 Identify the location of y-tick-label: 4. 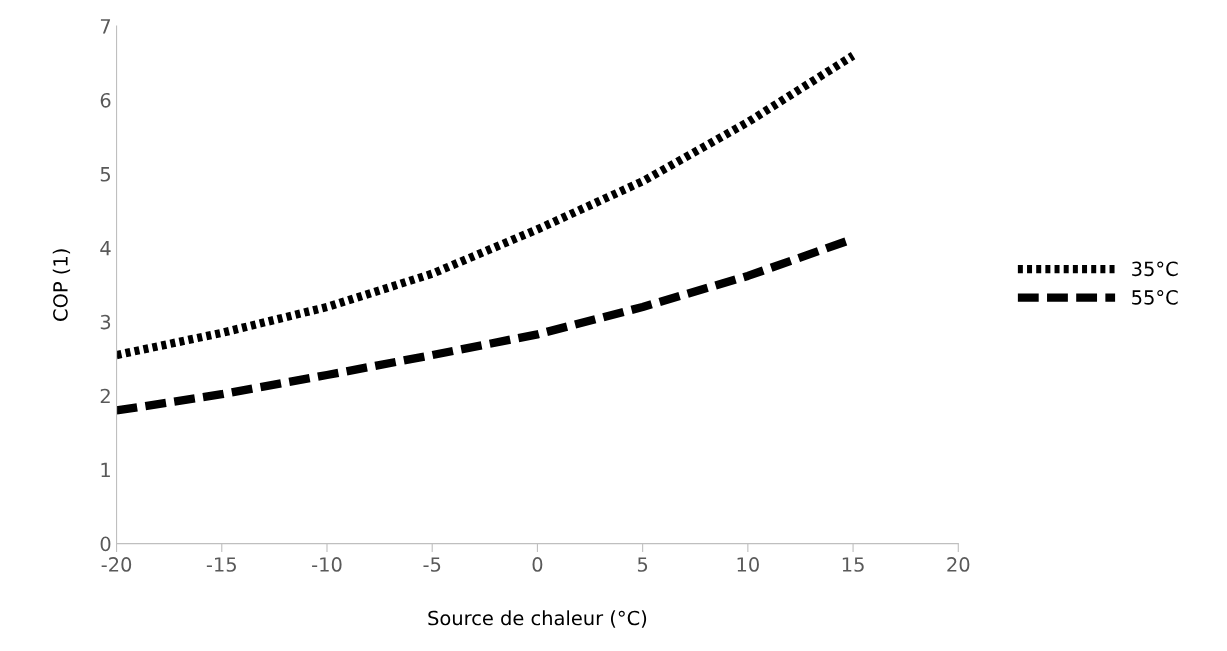
(105, 248).